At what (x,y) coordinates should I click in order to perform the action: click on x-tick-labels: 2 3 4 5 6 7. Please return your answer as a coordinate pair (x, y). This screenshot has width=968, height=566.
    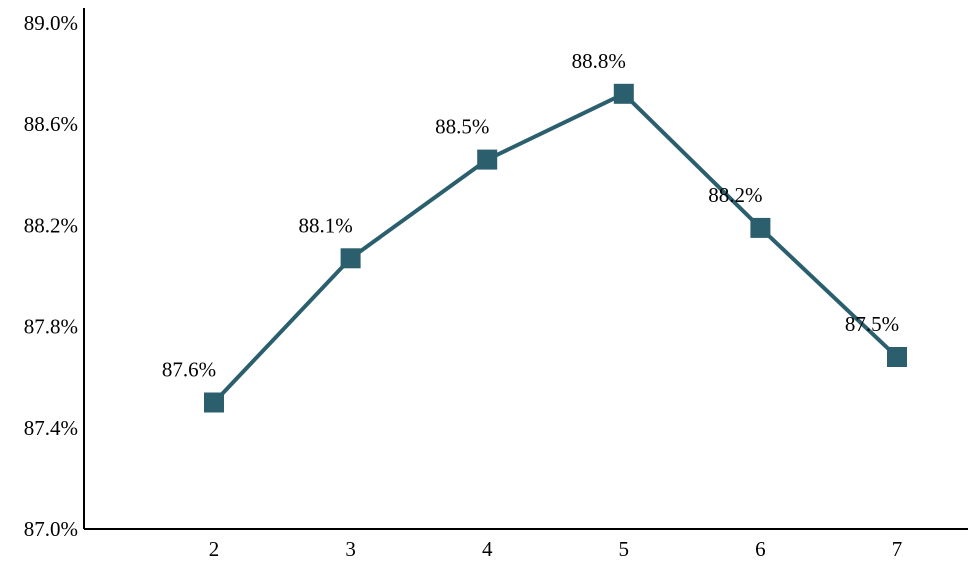
    Looking at the image, I should click on (556, 549).